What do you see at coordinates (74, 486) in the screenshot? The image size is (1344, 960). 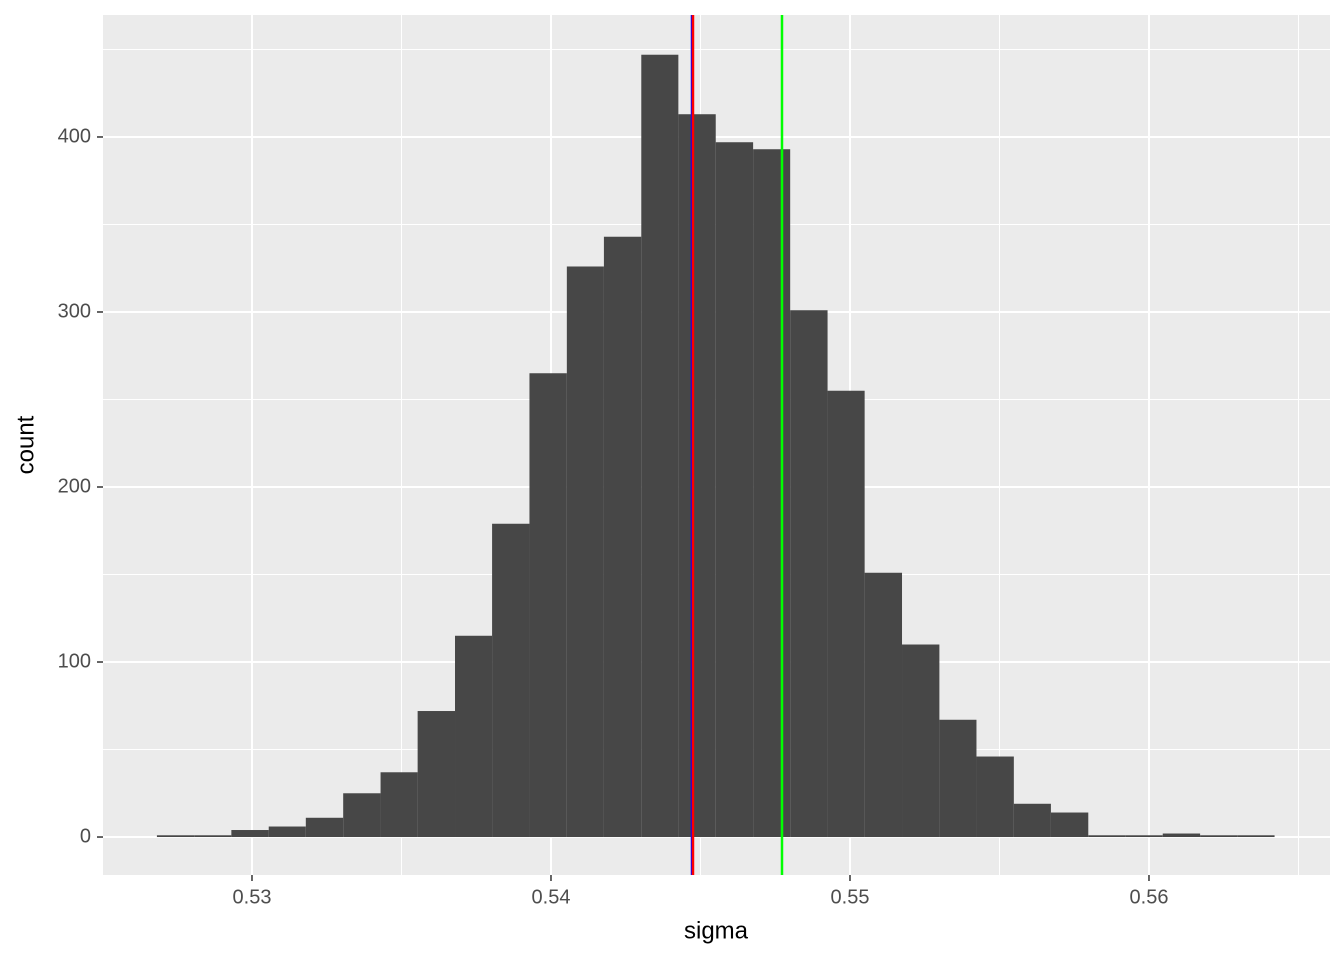 I see `y-tick-label: 200` at bounding box center [74, 486].